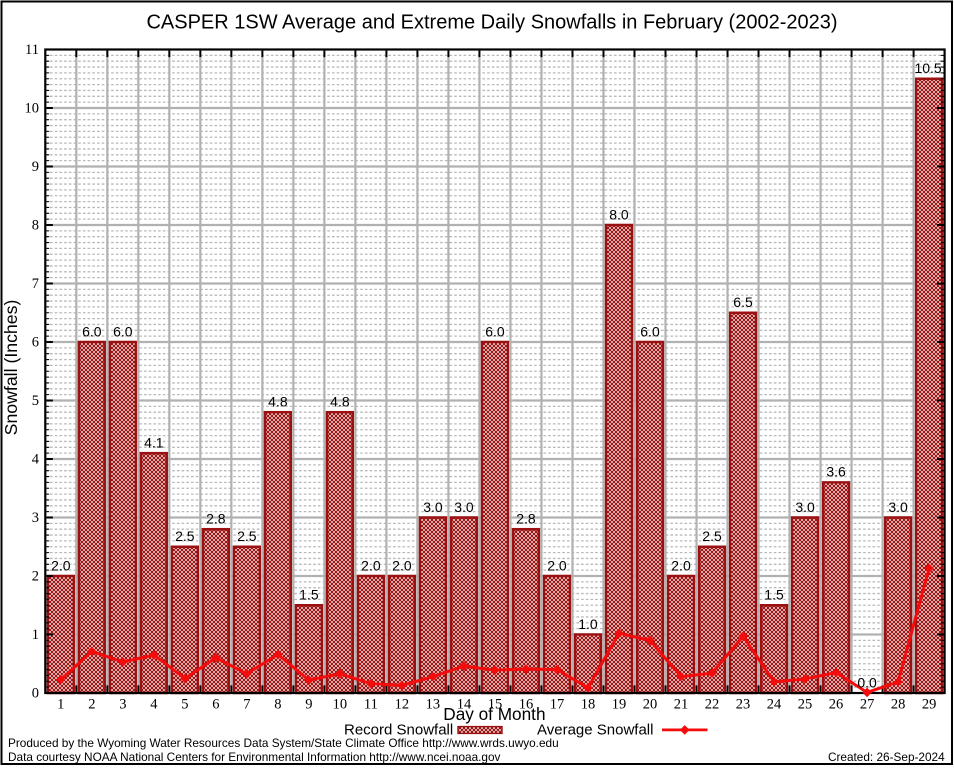 This screenshot has height=773, width=954. I want to click on svg-text: 0.0, so click(867, 682).